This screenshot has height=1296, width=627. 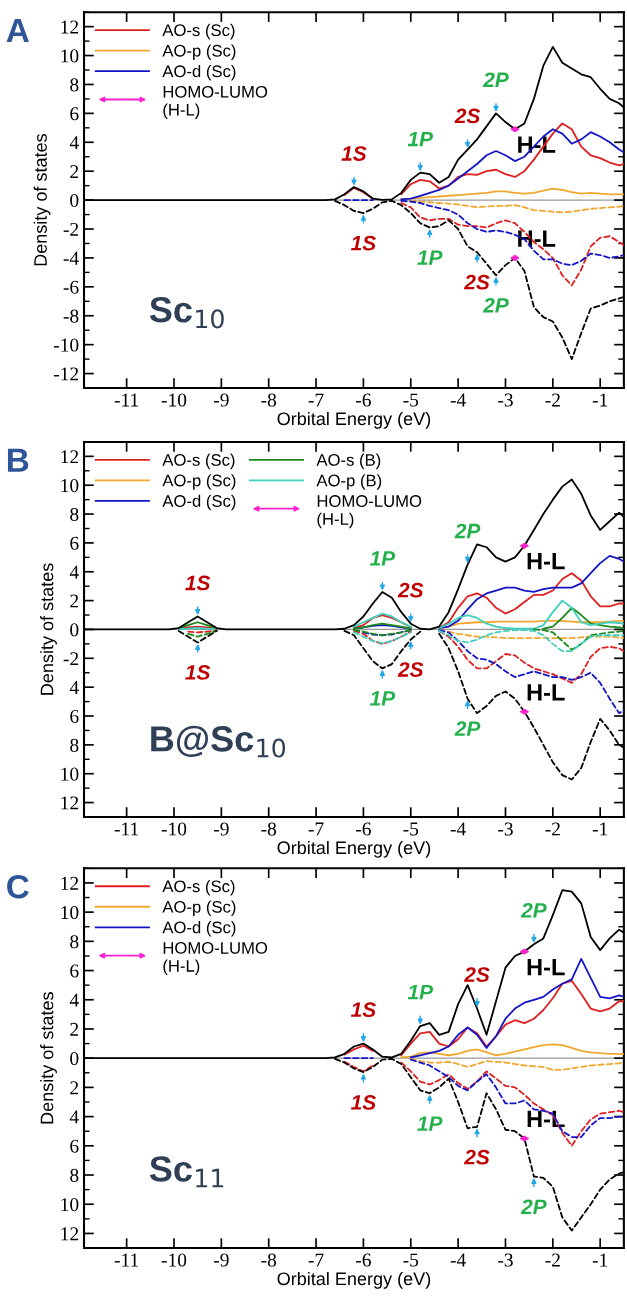 What do you see at coordinates (66, 374) in the screenshot?
I see `y-tick-label: -12` at bounding box center [66, 374].